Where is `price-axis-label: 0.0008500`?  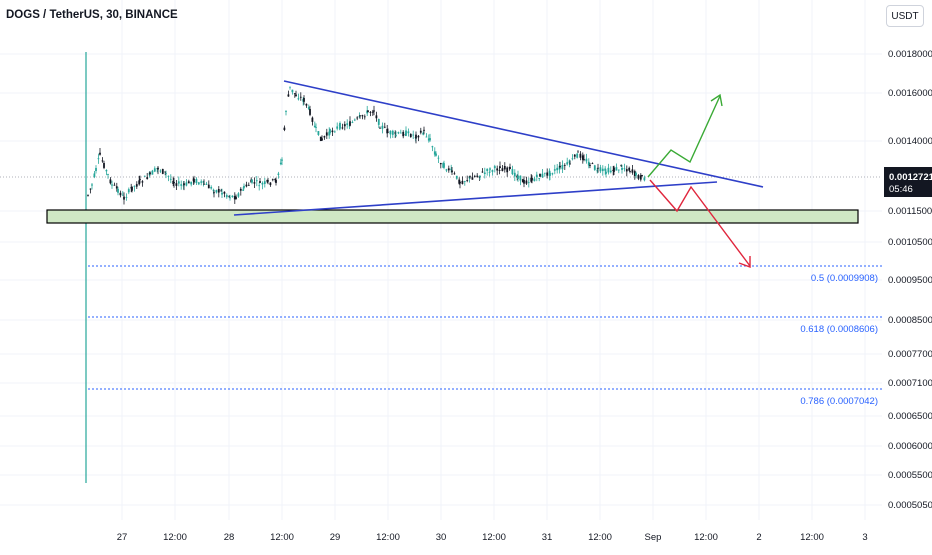 price-axis-label: 0.0008500 is located at coordinates (910, 320).